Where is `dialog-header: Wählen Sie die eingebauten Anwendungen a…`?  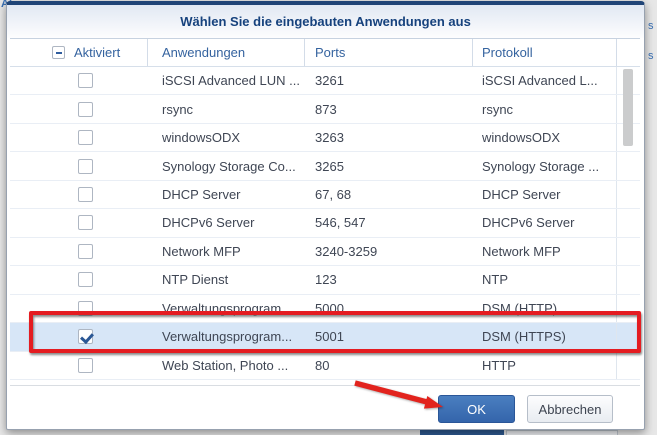
dialog-header: Wählen Sie die eingebauten Anwendungen a… is located at coordinates (325, 21).